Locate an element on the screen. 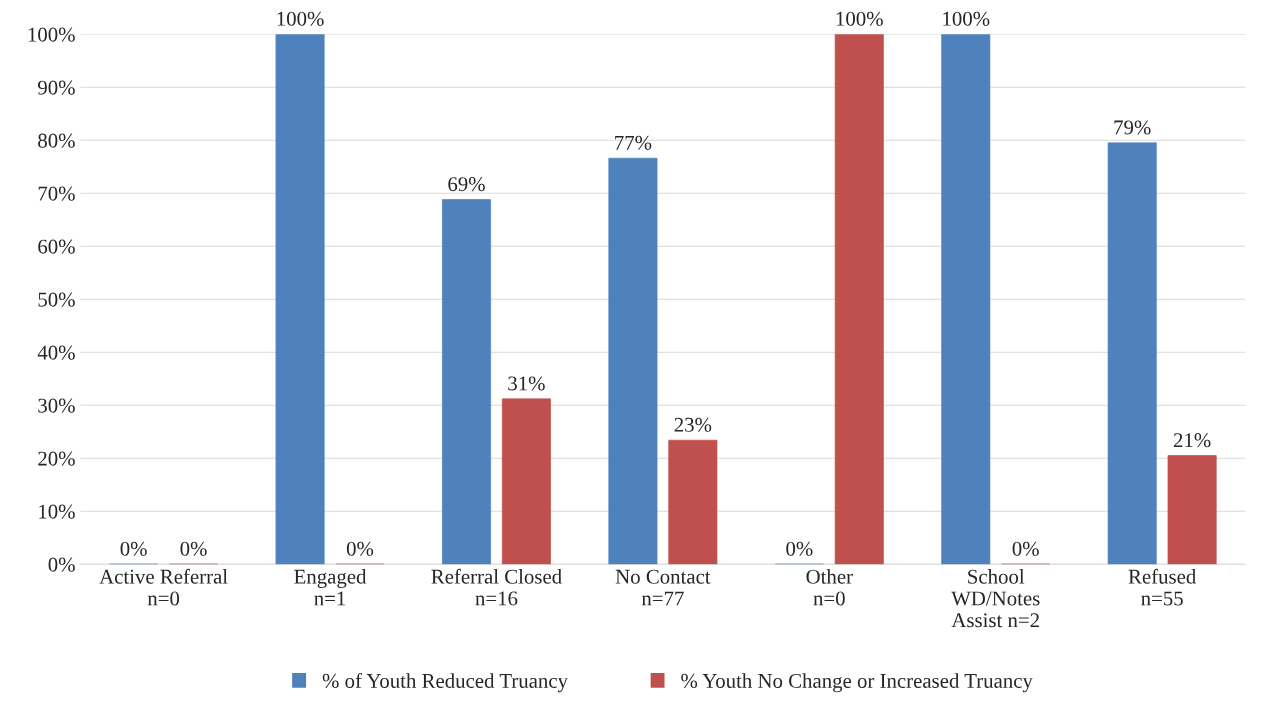  y-tick-label: 20% is located at coordinates (56, 458).